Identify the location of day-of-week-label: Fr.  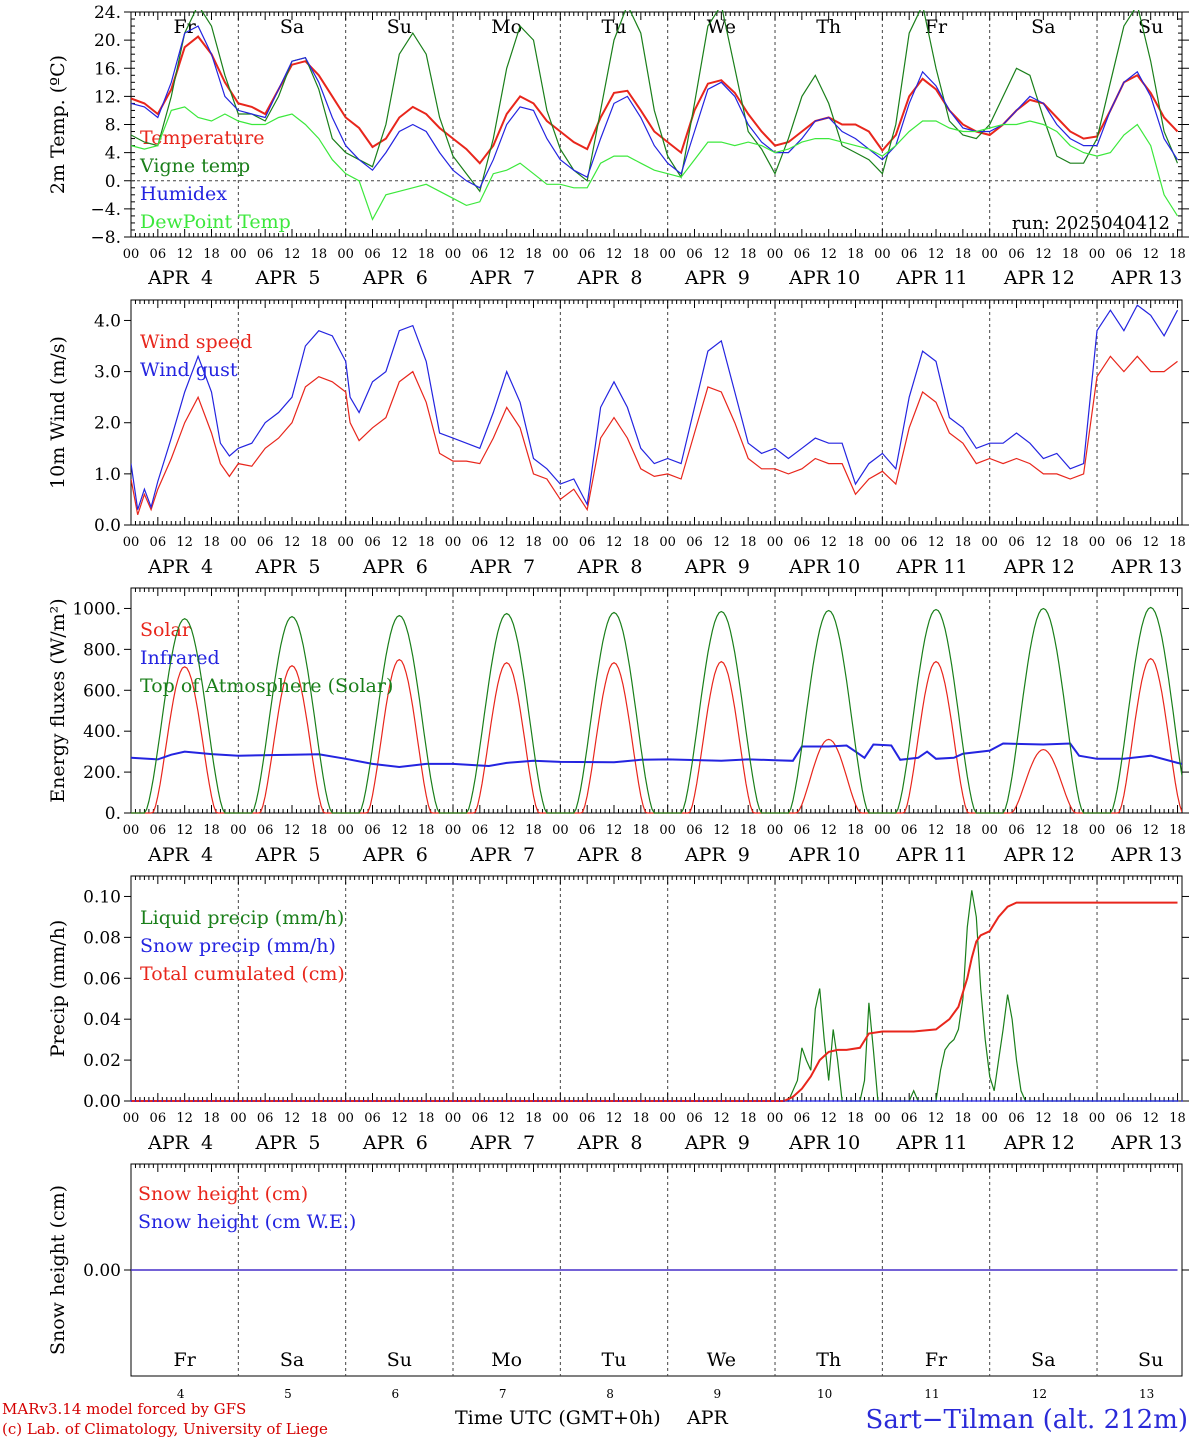
(185, 1360).